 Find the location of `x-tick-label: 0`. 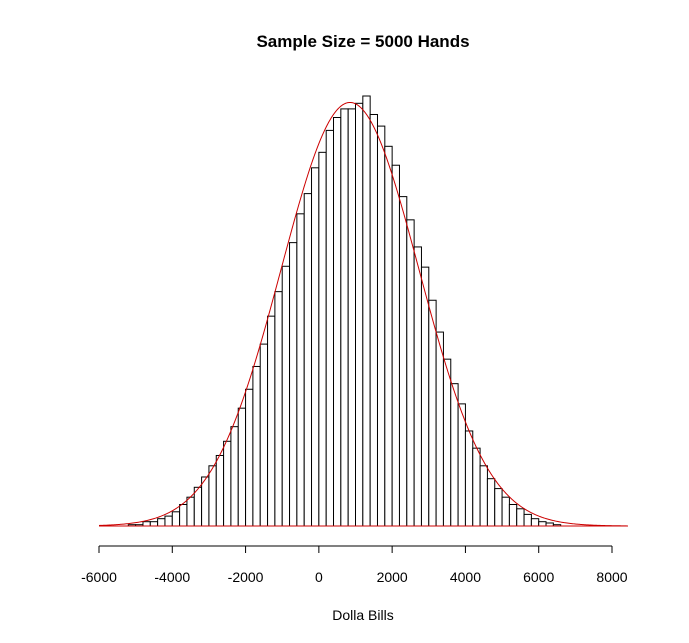

x-tick-label: 0 is located at coordinates (319, 577).